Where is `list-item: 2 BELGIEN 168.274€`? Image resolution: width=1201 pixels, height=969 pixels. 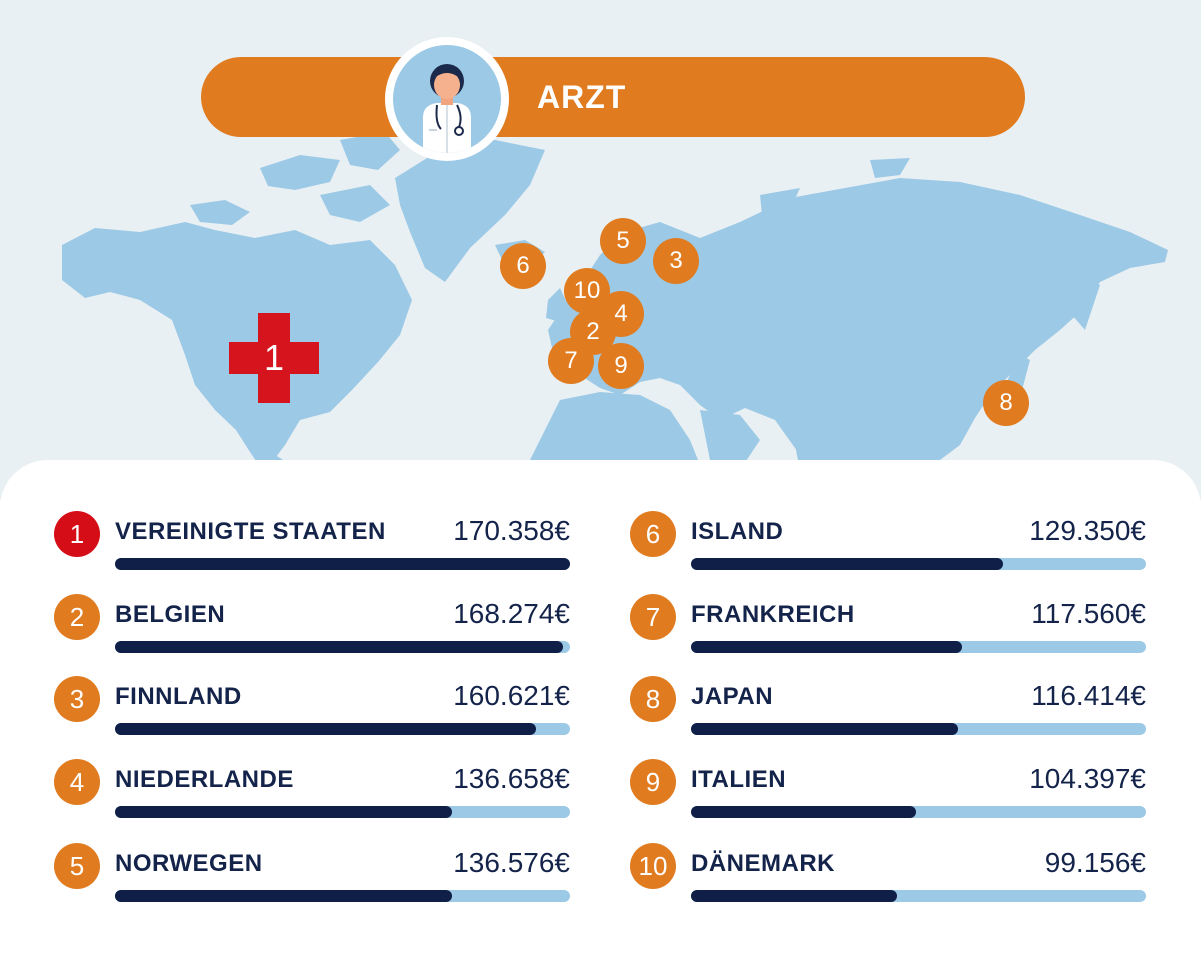
list-item: 2 BELGIEN 168.274€ is located at coordinates (312, 634).